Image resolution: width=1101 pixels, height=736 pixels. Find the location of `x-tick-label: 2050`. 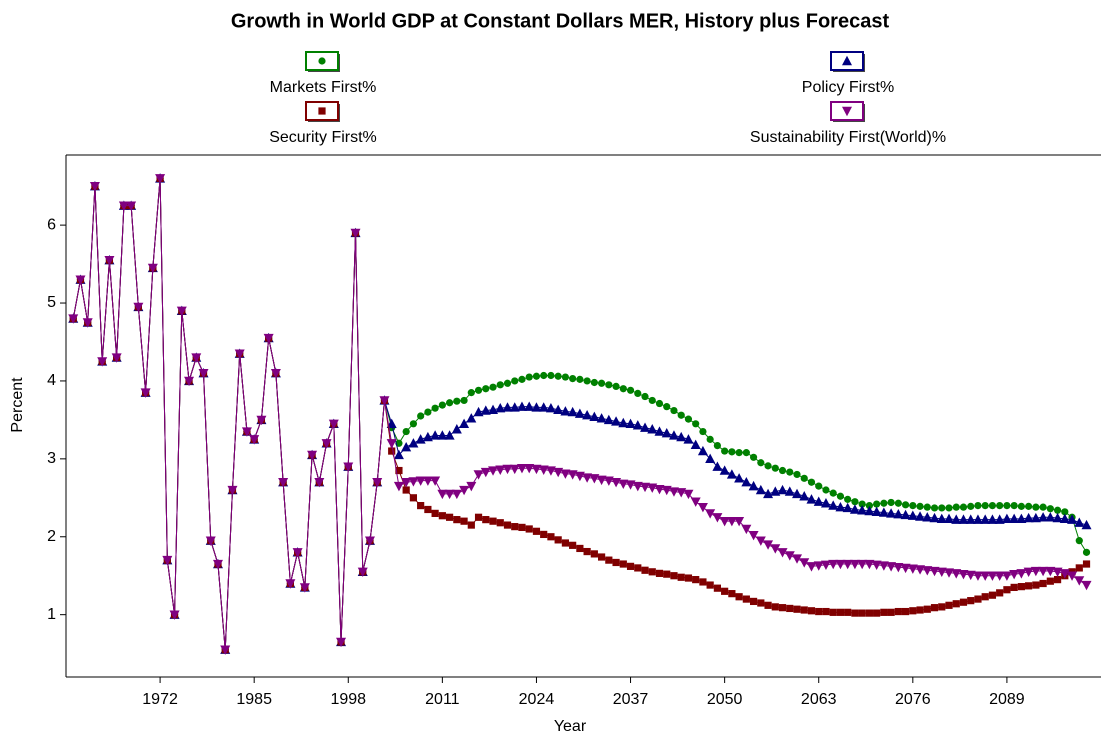

x-tick-label: 2050 is located at coordinates (725, 699).